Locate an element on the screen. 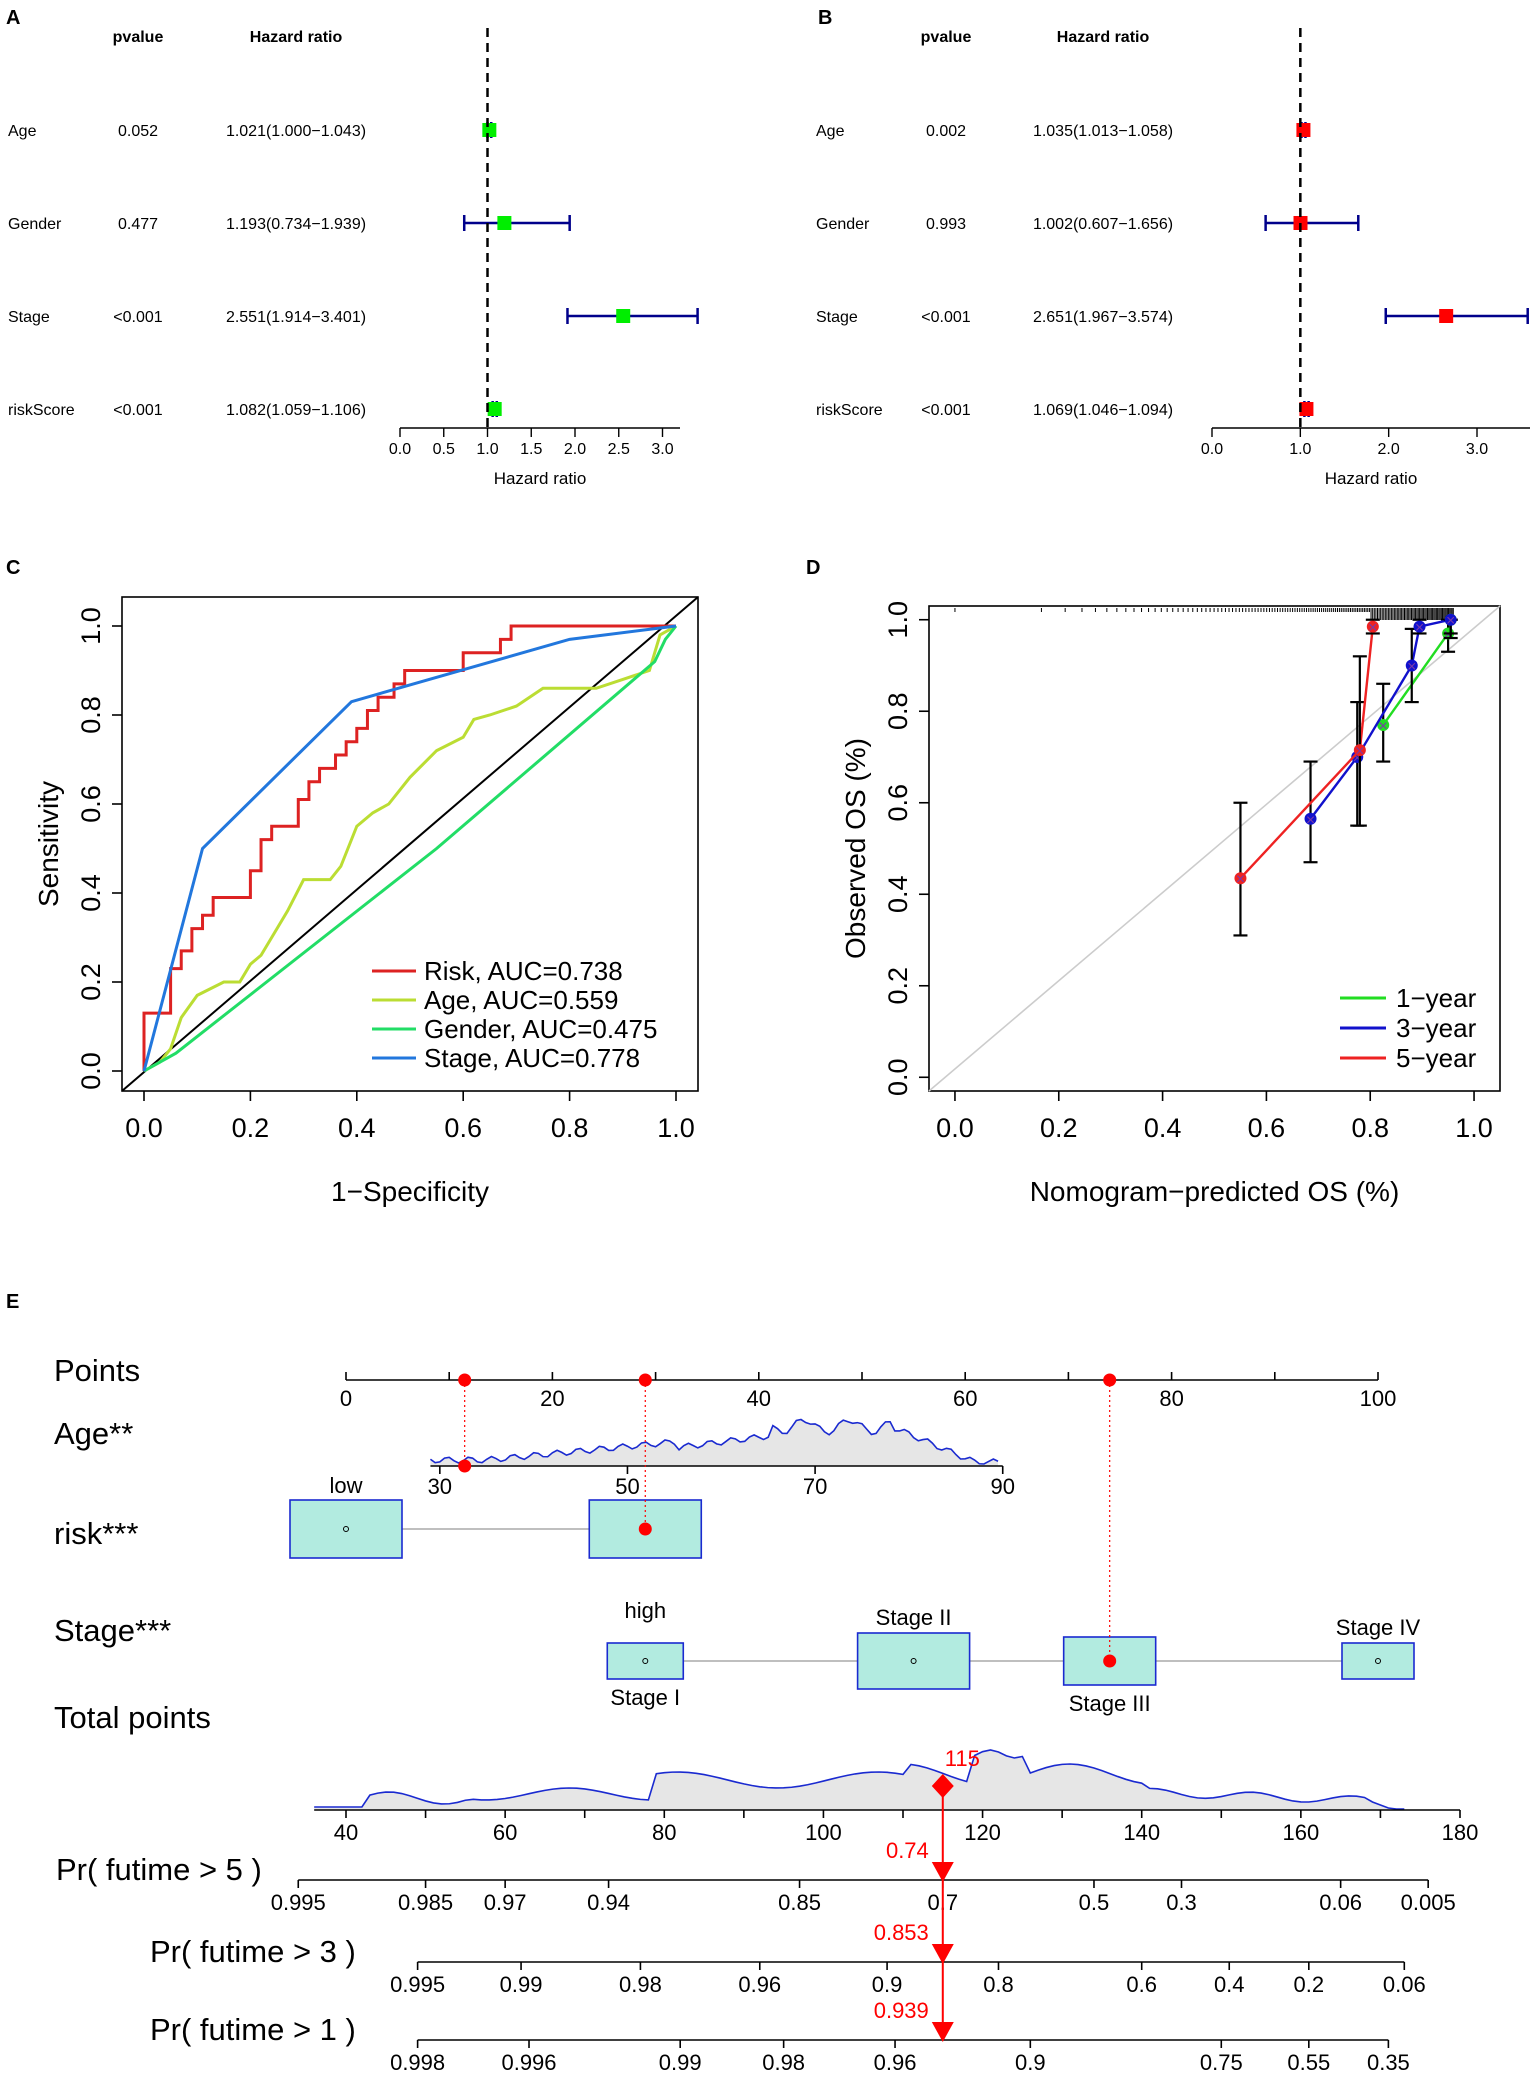 This screenshot has height=2076, width=1535. pr5-tick-label: 0.005 is located at coordinates (1428, 1902).